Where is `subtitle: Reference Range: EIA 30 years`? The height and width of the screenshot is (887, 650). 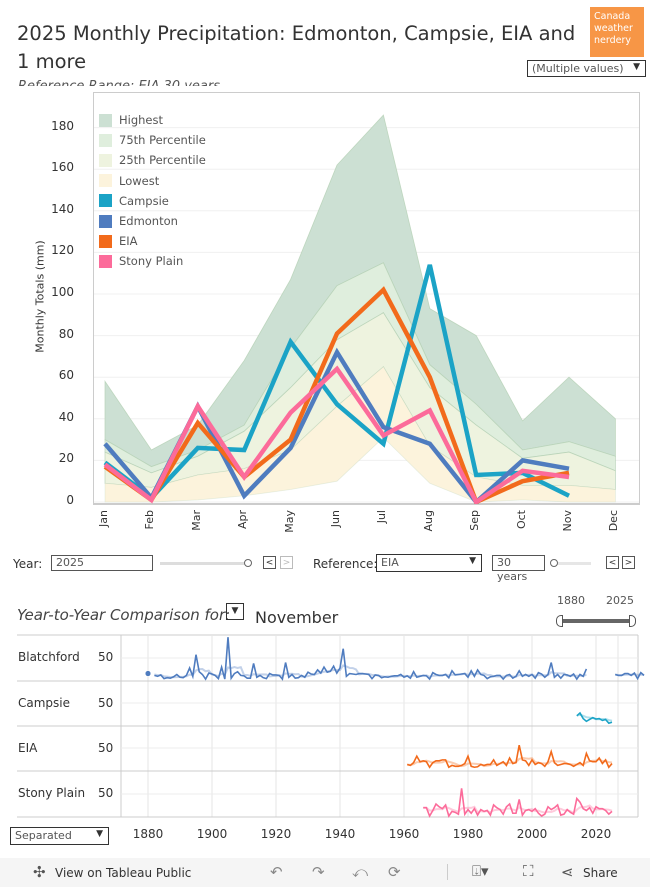 subtitle: Reference Range: EIA 30 years is located at coordinates (119, 81).